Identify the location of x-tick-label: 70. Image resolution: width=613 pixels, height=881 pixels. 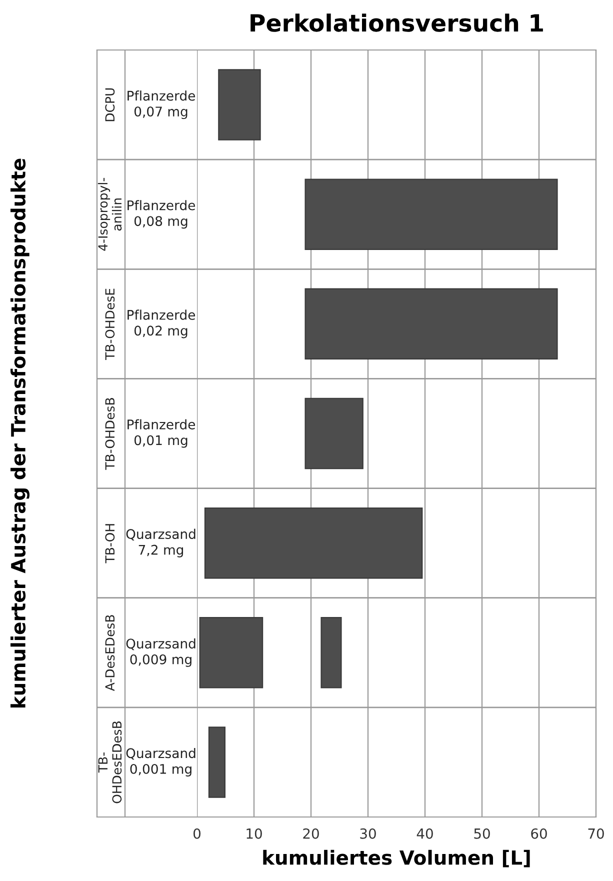
(596, 833).